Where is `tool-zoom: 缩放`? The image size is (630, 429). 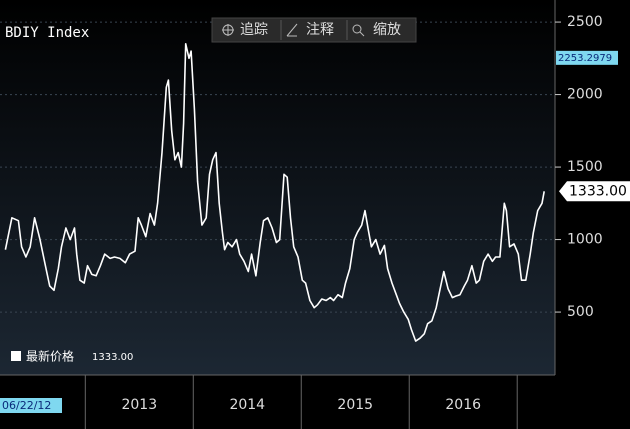 tool-zoom: 缩放 is located at coordinates (376, 30).